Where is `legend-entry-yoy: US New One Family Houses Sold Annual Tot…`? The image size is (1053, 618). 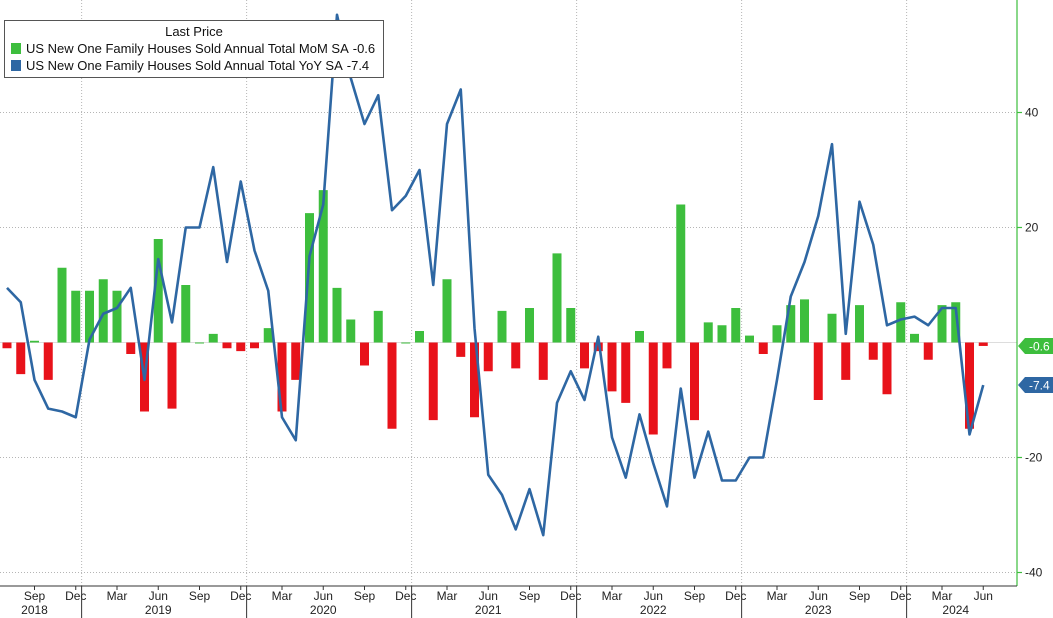 legend-entry-yoy: US New One Family Houses Sold Annual Tot… is located at coordinates (190, 65).